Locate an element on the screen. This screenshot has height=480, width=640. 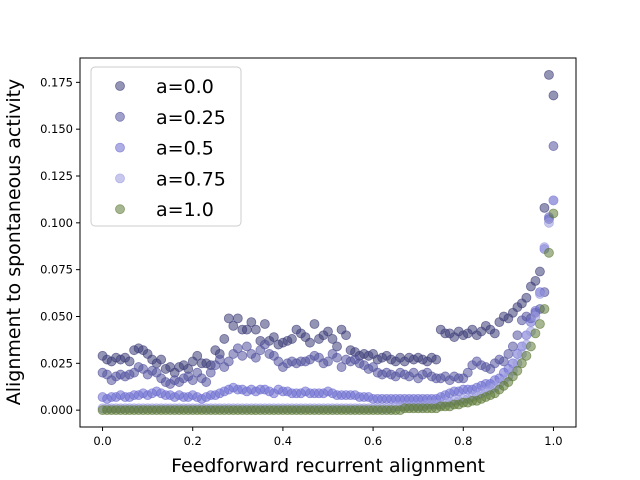
x-axis-ticks: 0.0 0.2 0.4 0.6 0.8 1.0 is located at coordinates (328, 437).